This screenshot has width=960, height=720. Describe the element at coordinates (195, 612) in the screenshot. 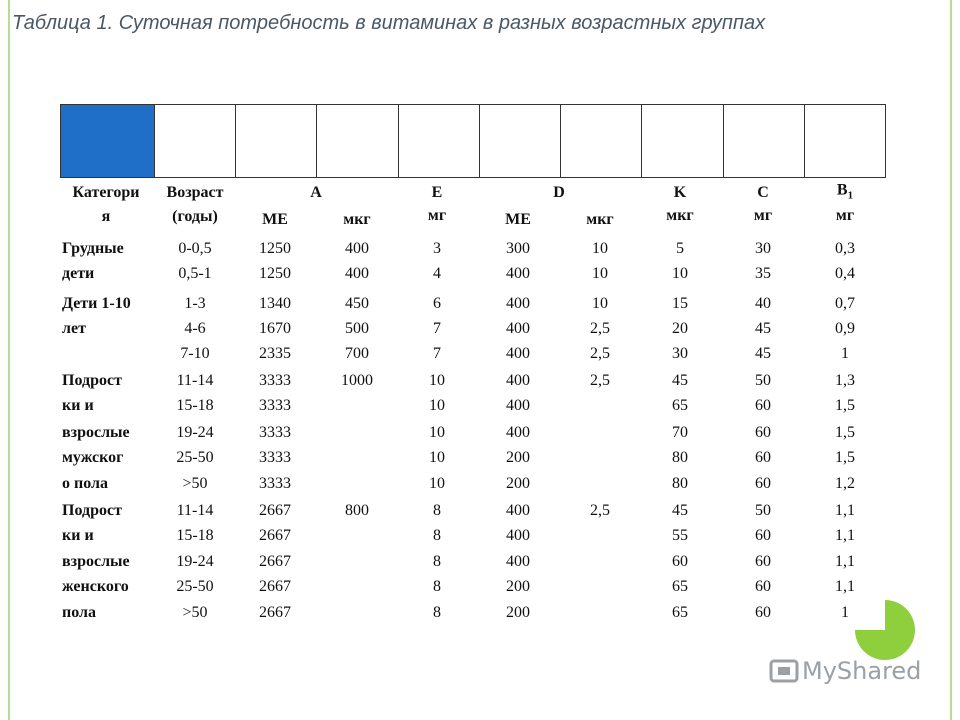

I see `cell: >50` at that location.